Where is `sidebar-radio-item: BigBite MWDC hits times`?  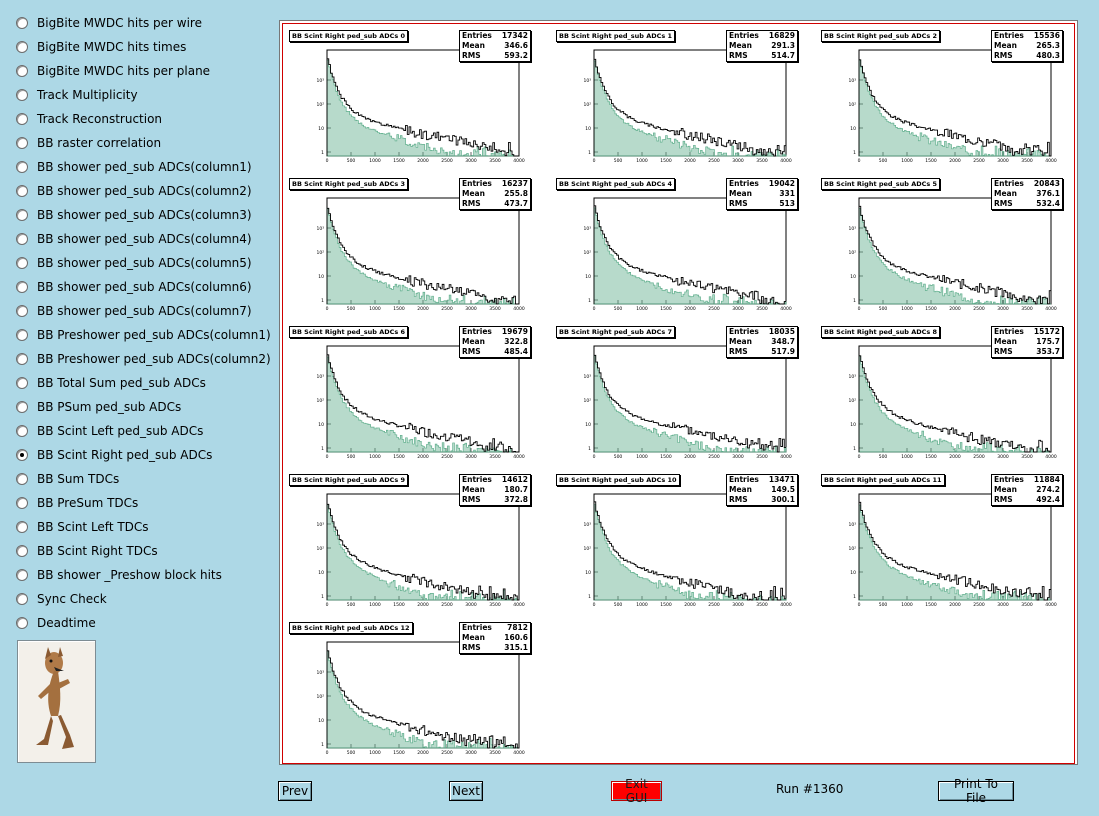 sidebar-radio-item: BigBite MWDC hits times is located at coordinates (101, 47).